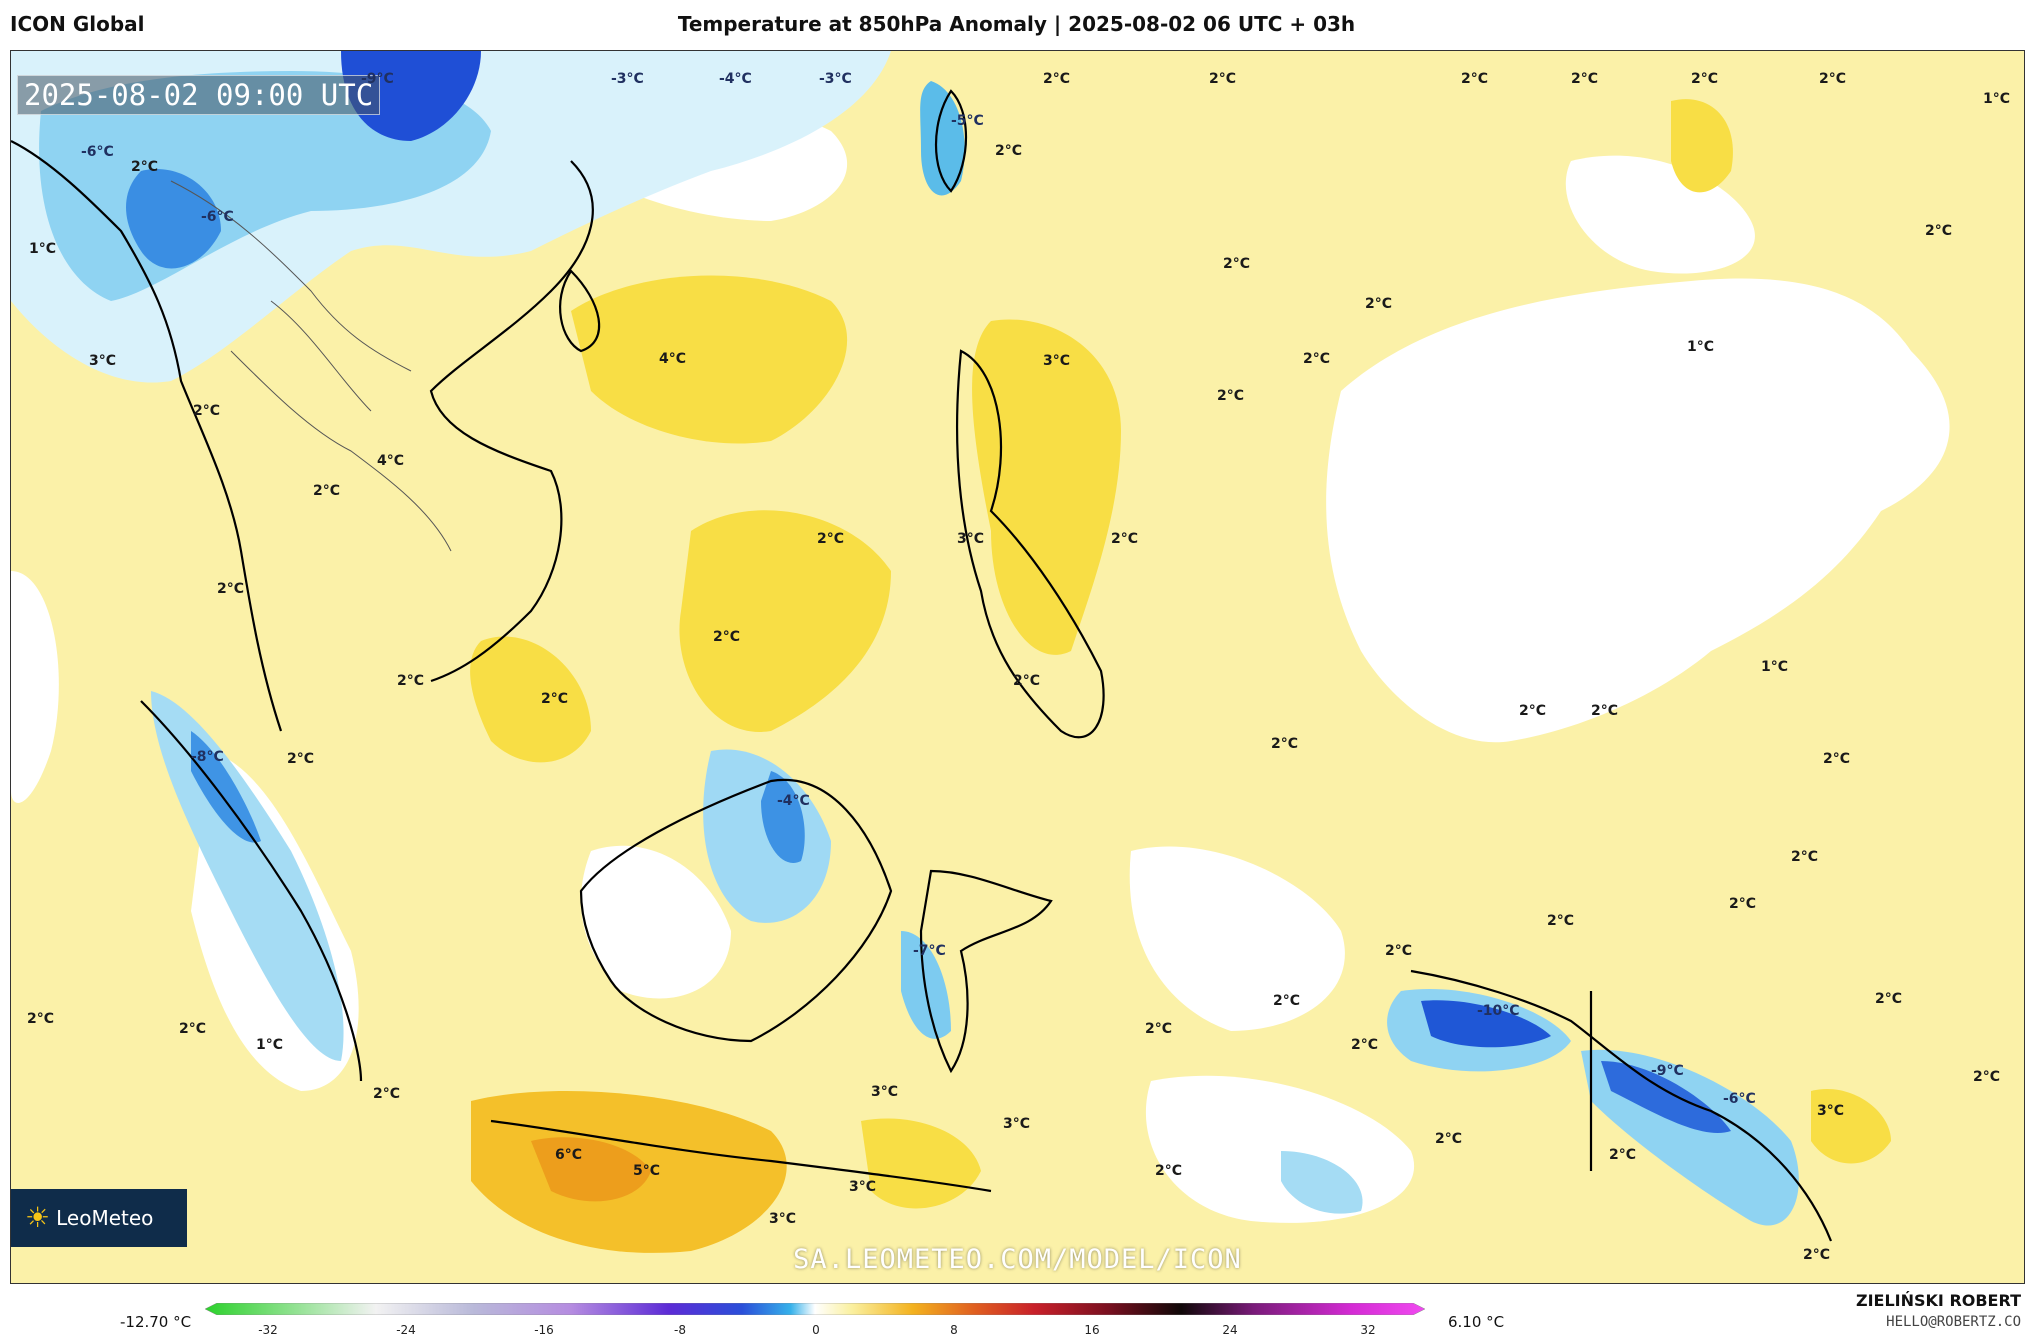  I want to click on source-watermark: SA.LEOMETEO.COM/MODEL/ICON, so click(1017, 1259).